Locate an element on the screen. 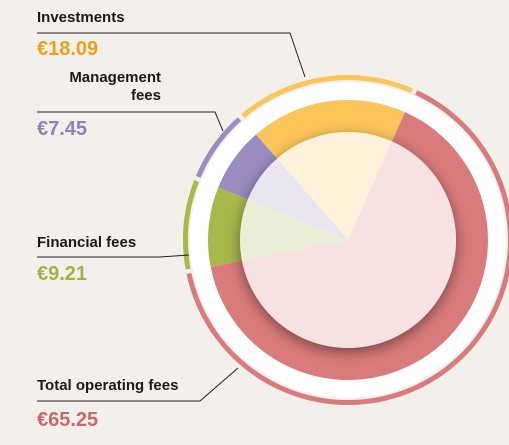  value-label: €7.45 is located at coordinates (62, 129).